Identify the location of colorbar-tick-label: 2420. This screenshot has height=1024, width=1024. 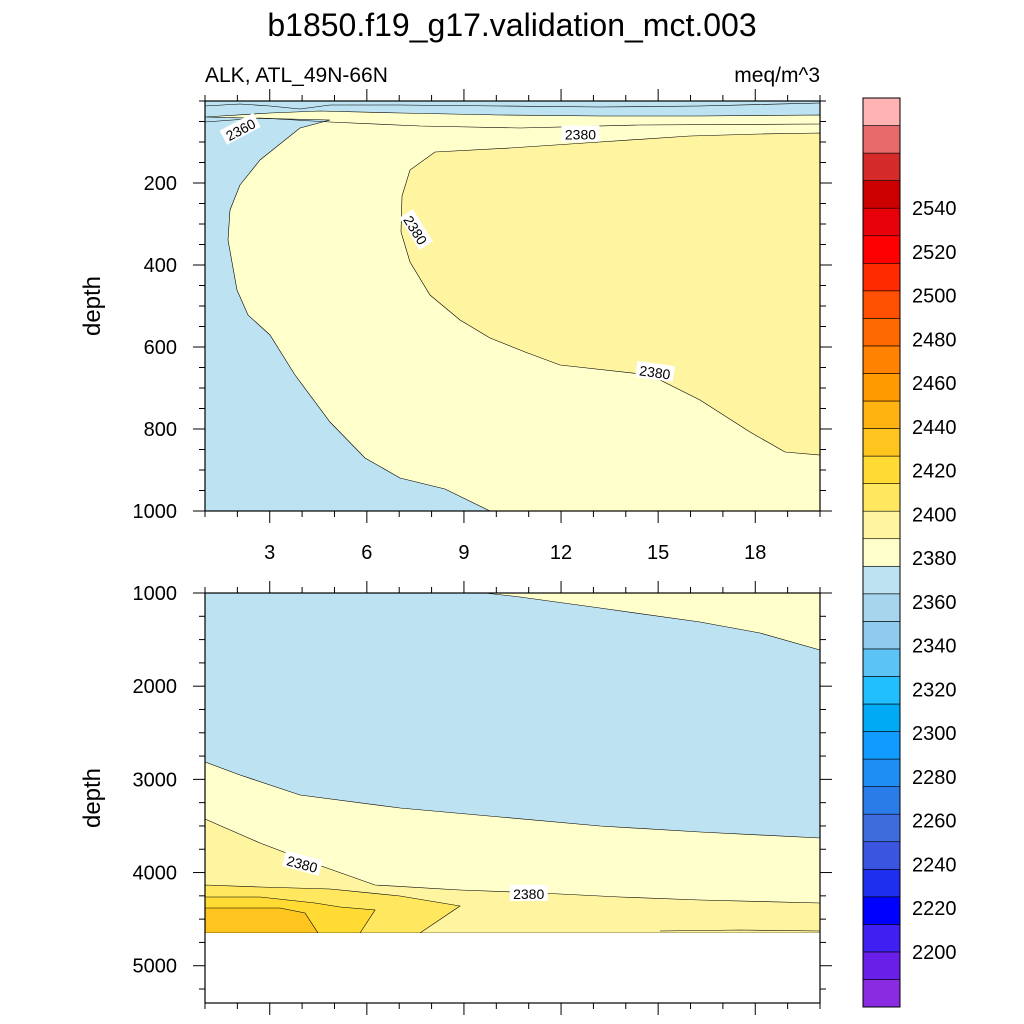
(934, 472).